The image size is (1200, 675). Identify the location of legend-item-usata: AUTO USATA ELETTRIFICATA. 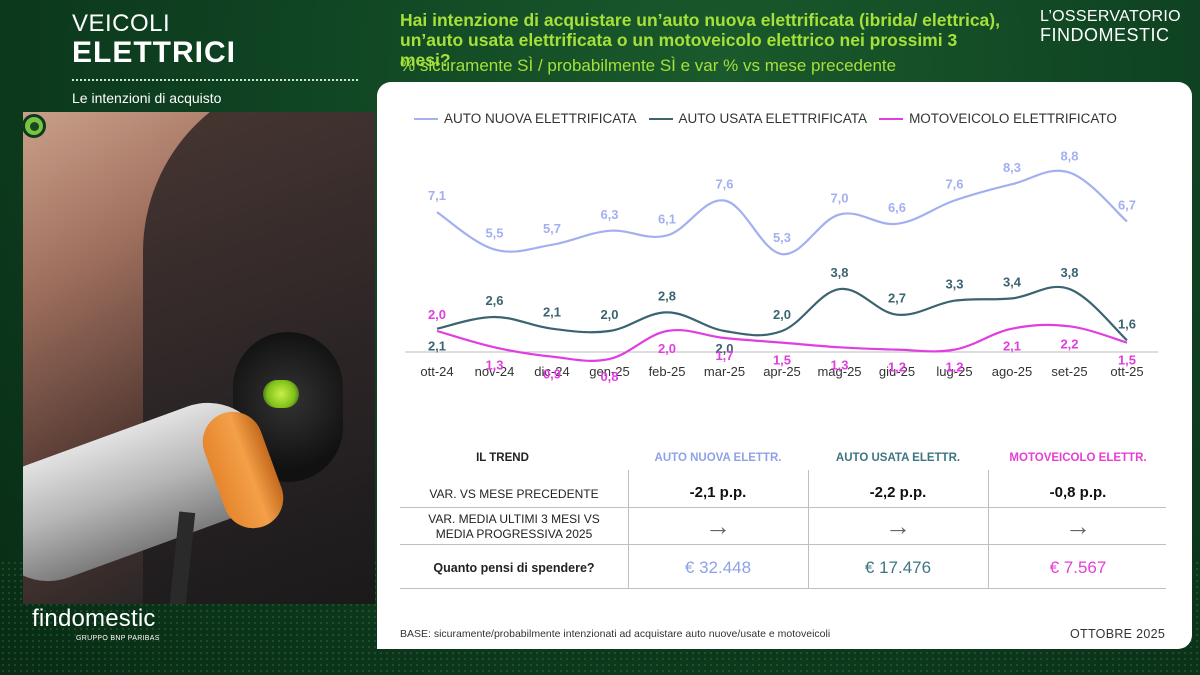
(758, 118).